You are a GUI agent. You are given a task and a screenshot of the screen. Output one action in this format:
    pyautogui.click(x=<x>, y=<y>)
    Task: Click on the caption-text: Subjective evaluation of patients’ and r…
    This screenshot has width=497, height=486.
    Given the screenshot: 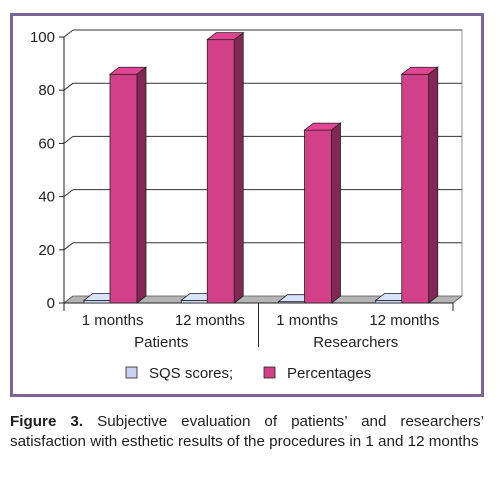 What is the action you would take?
    pyautogui.click(x=247, y=431)
    